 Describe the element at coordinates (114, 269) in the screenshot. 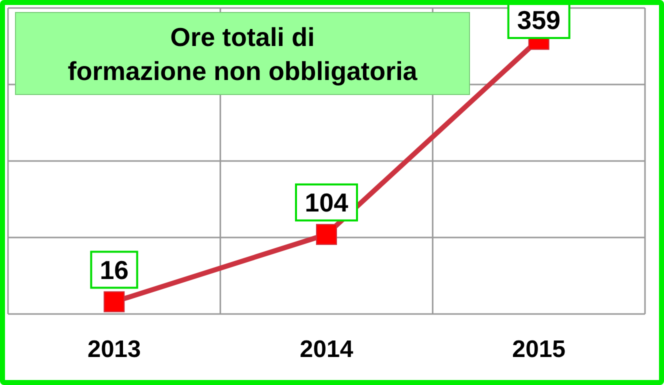

I see `data-label: 16` at that location.